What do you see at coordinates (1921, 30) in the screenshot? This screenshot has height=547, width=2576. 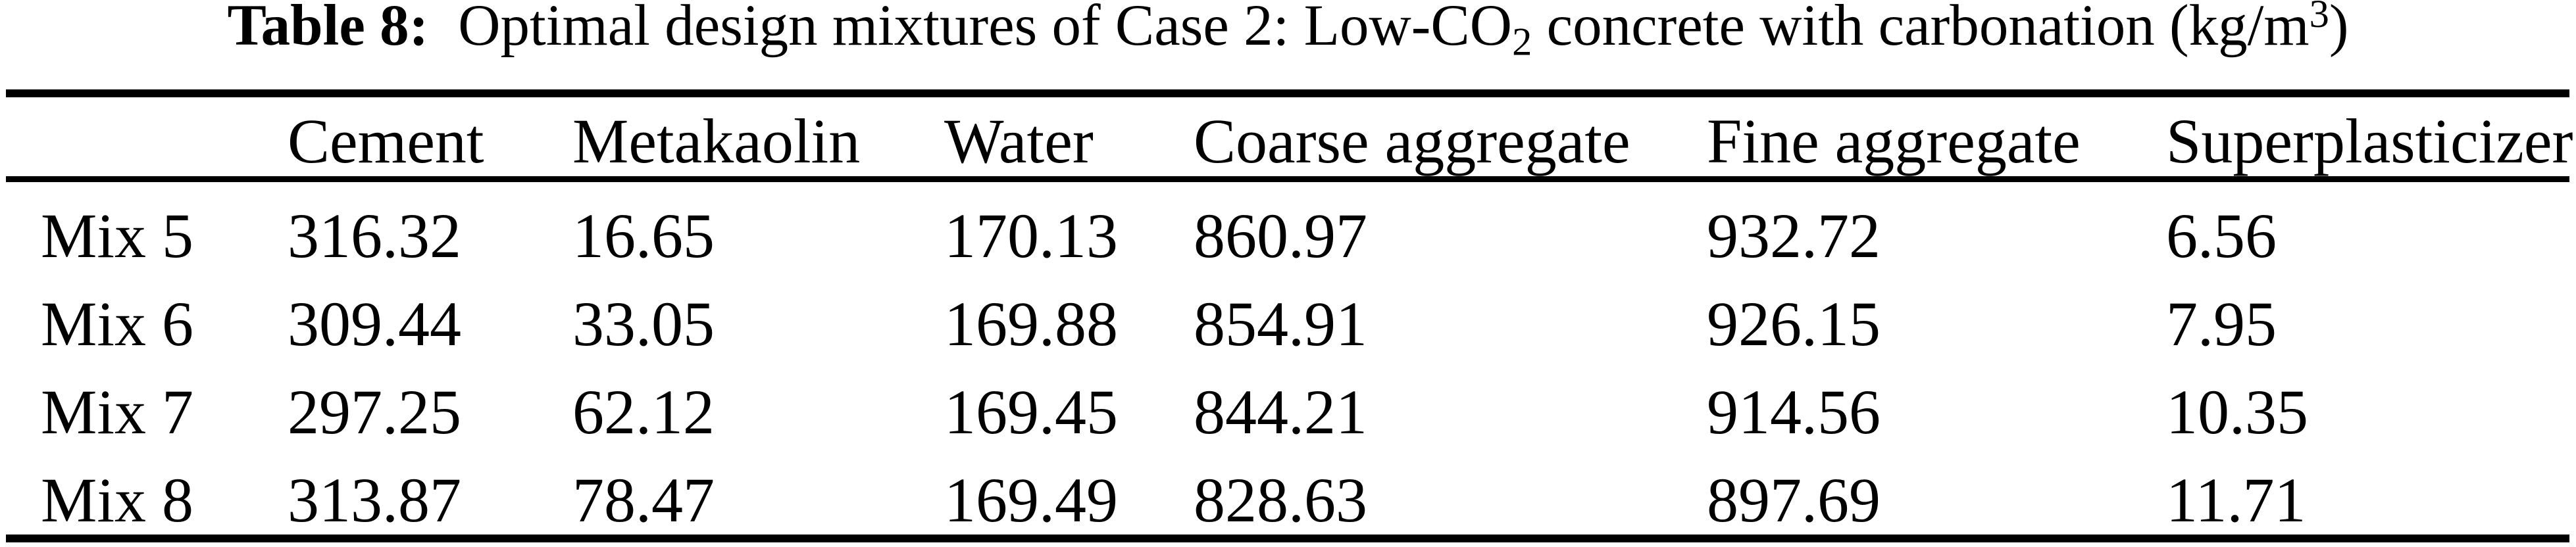 I see `caption-text-2: concrete with carbonation (kg/m` at bounding box center [1921, 30].